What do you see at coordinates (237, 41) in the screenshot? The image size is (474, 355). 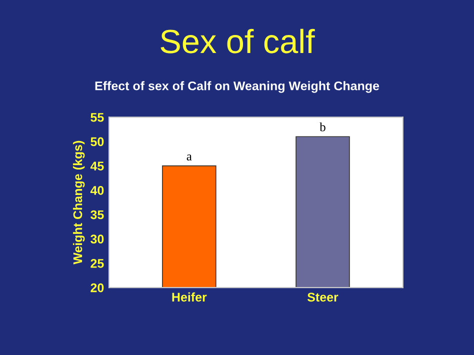 I see `chart-title: Sex of calf` at bounding box center [237, 41].